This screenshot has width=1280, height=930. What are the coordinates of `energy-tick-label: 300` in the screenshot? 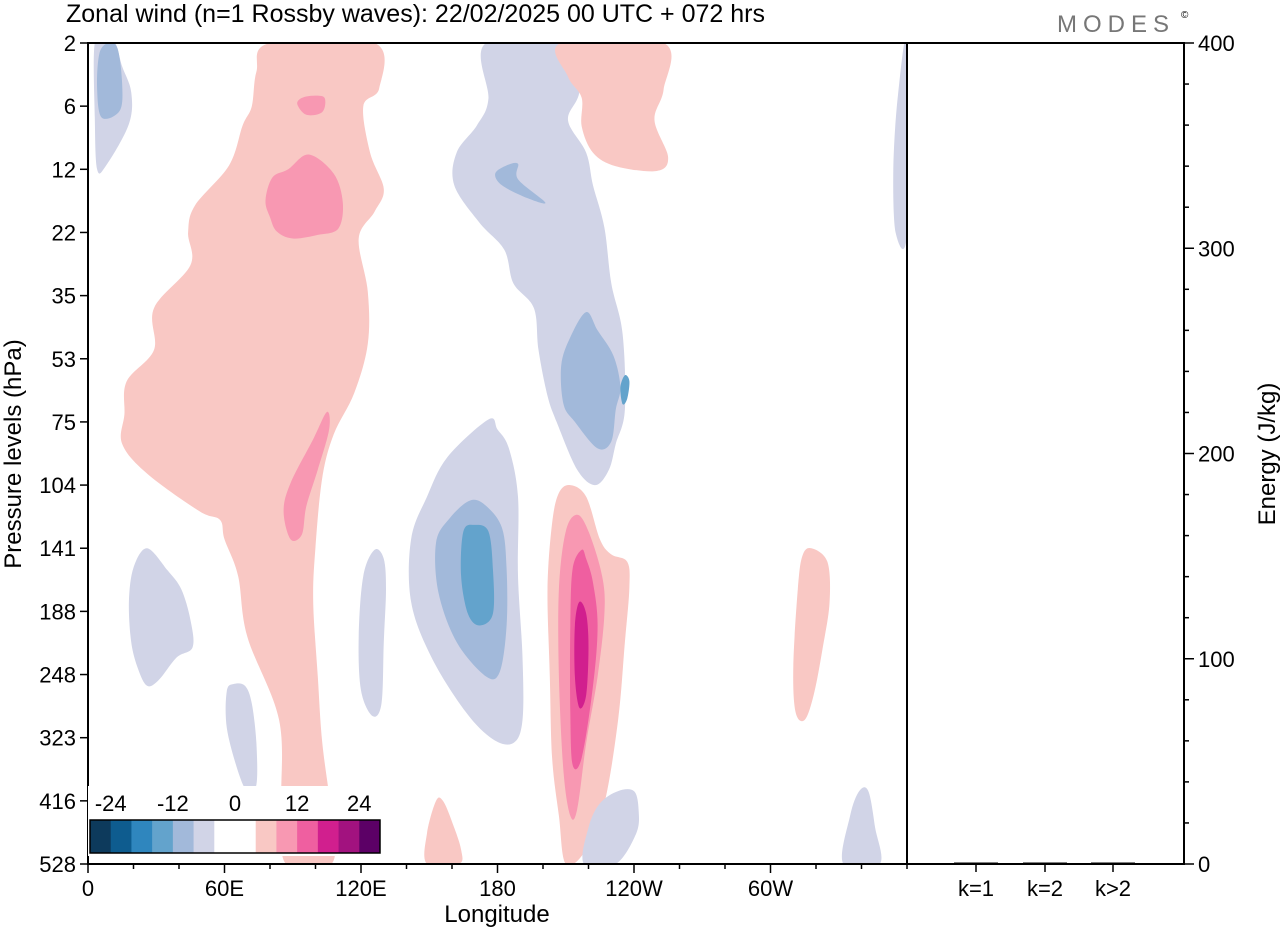 It's located at (1216, 248).